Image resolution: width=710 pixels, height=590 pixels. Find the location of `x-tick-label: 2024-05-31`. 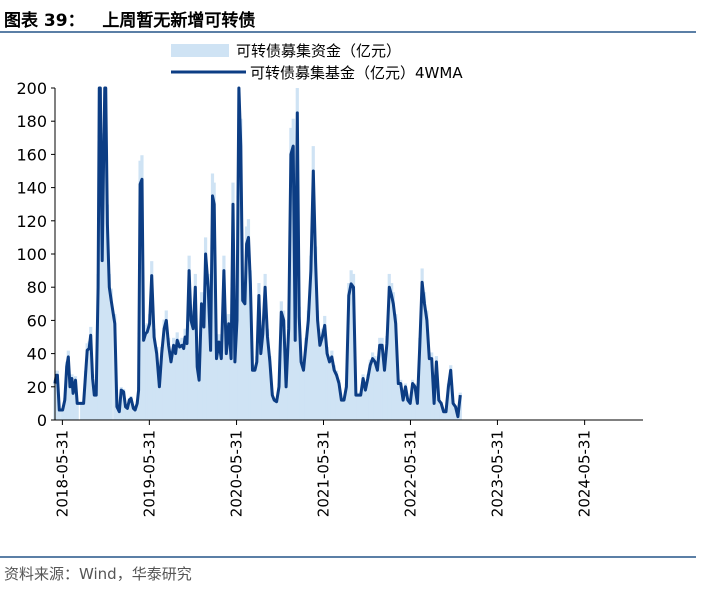

x-tick-label: 2024-05-31 is located at coordinates (585, 473).